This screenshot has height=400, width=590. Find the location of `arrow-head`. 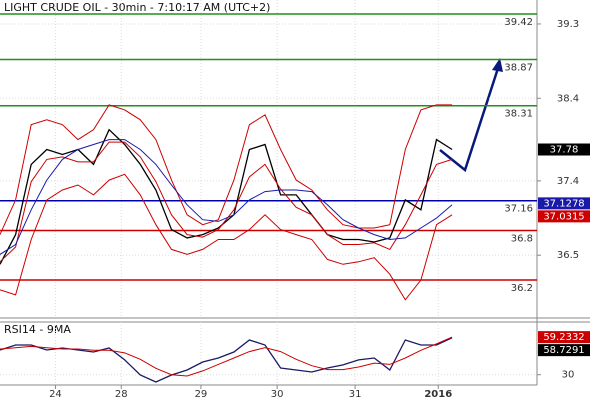

arrow-head is located at coordinates (497, 65).